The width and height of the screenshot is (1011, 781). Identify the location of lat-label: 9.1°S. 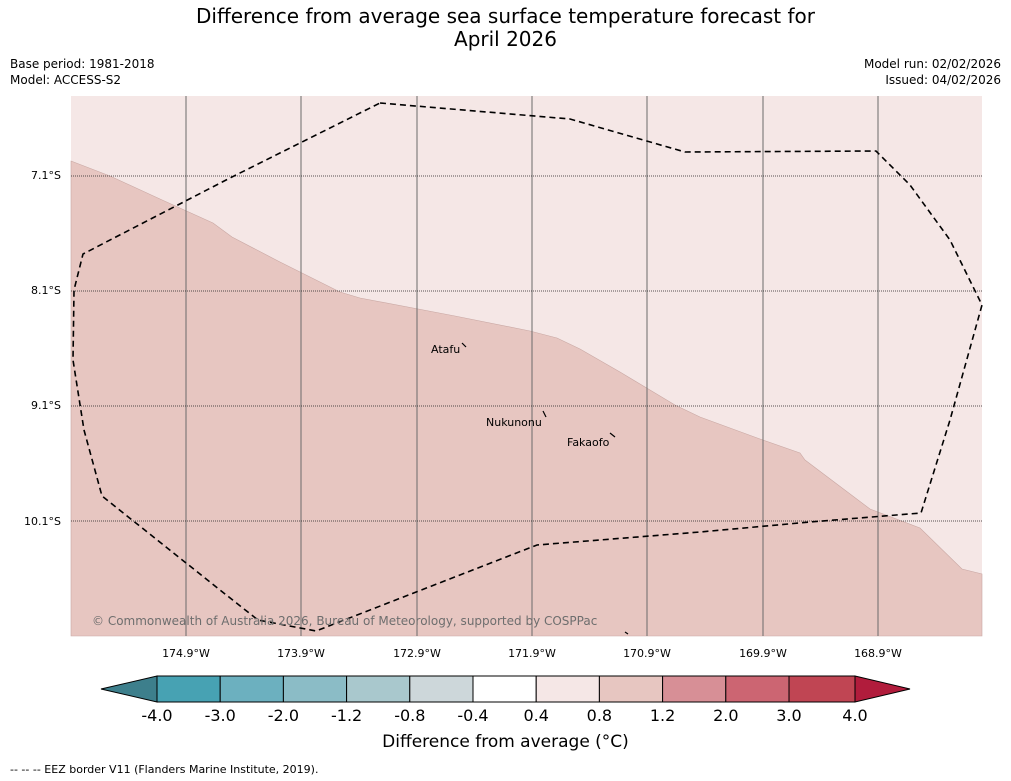
(46, 405).